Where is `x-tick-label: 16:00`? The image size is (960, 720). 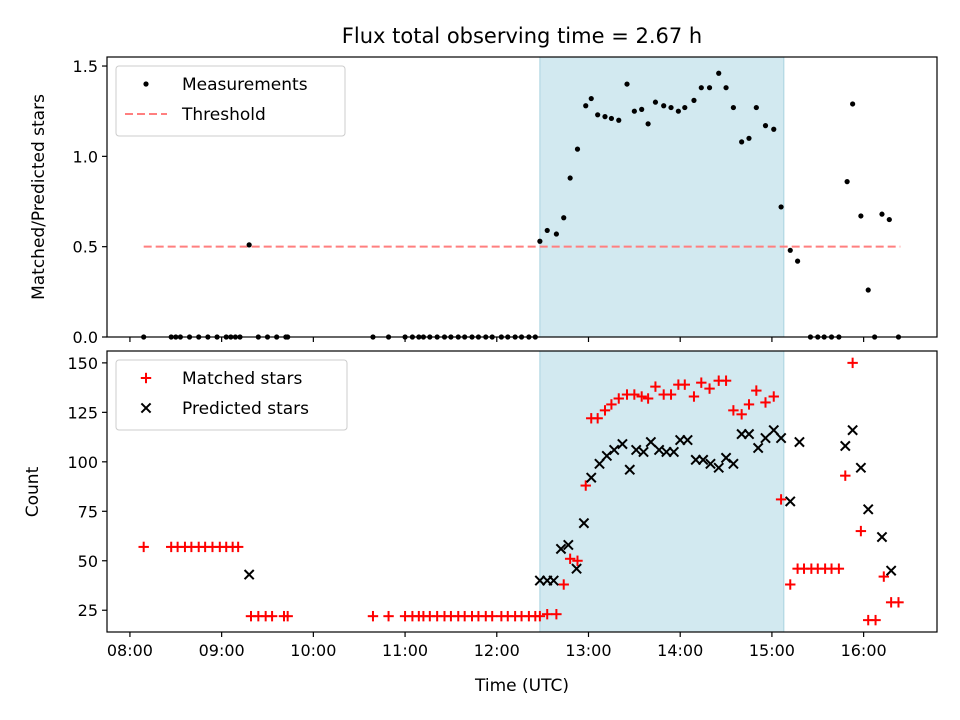
x-tick-label: 16:00 is located at coordinates (864, 650).